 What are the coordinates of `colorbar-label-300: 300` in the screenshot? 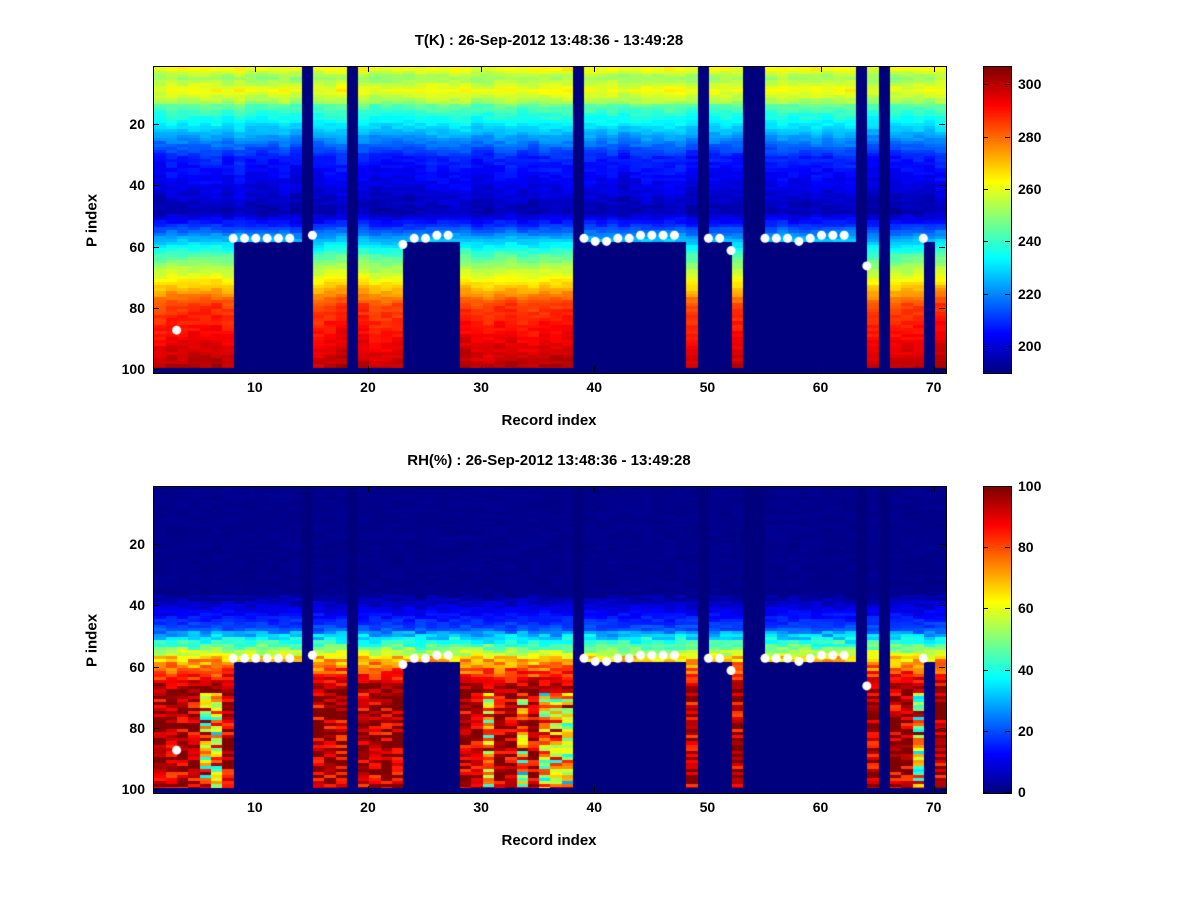 It's located at (1030, 84).